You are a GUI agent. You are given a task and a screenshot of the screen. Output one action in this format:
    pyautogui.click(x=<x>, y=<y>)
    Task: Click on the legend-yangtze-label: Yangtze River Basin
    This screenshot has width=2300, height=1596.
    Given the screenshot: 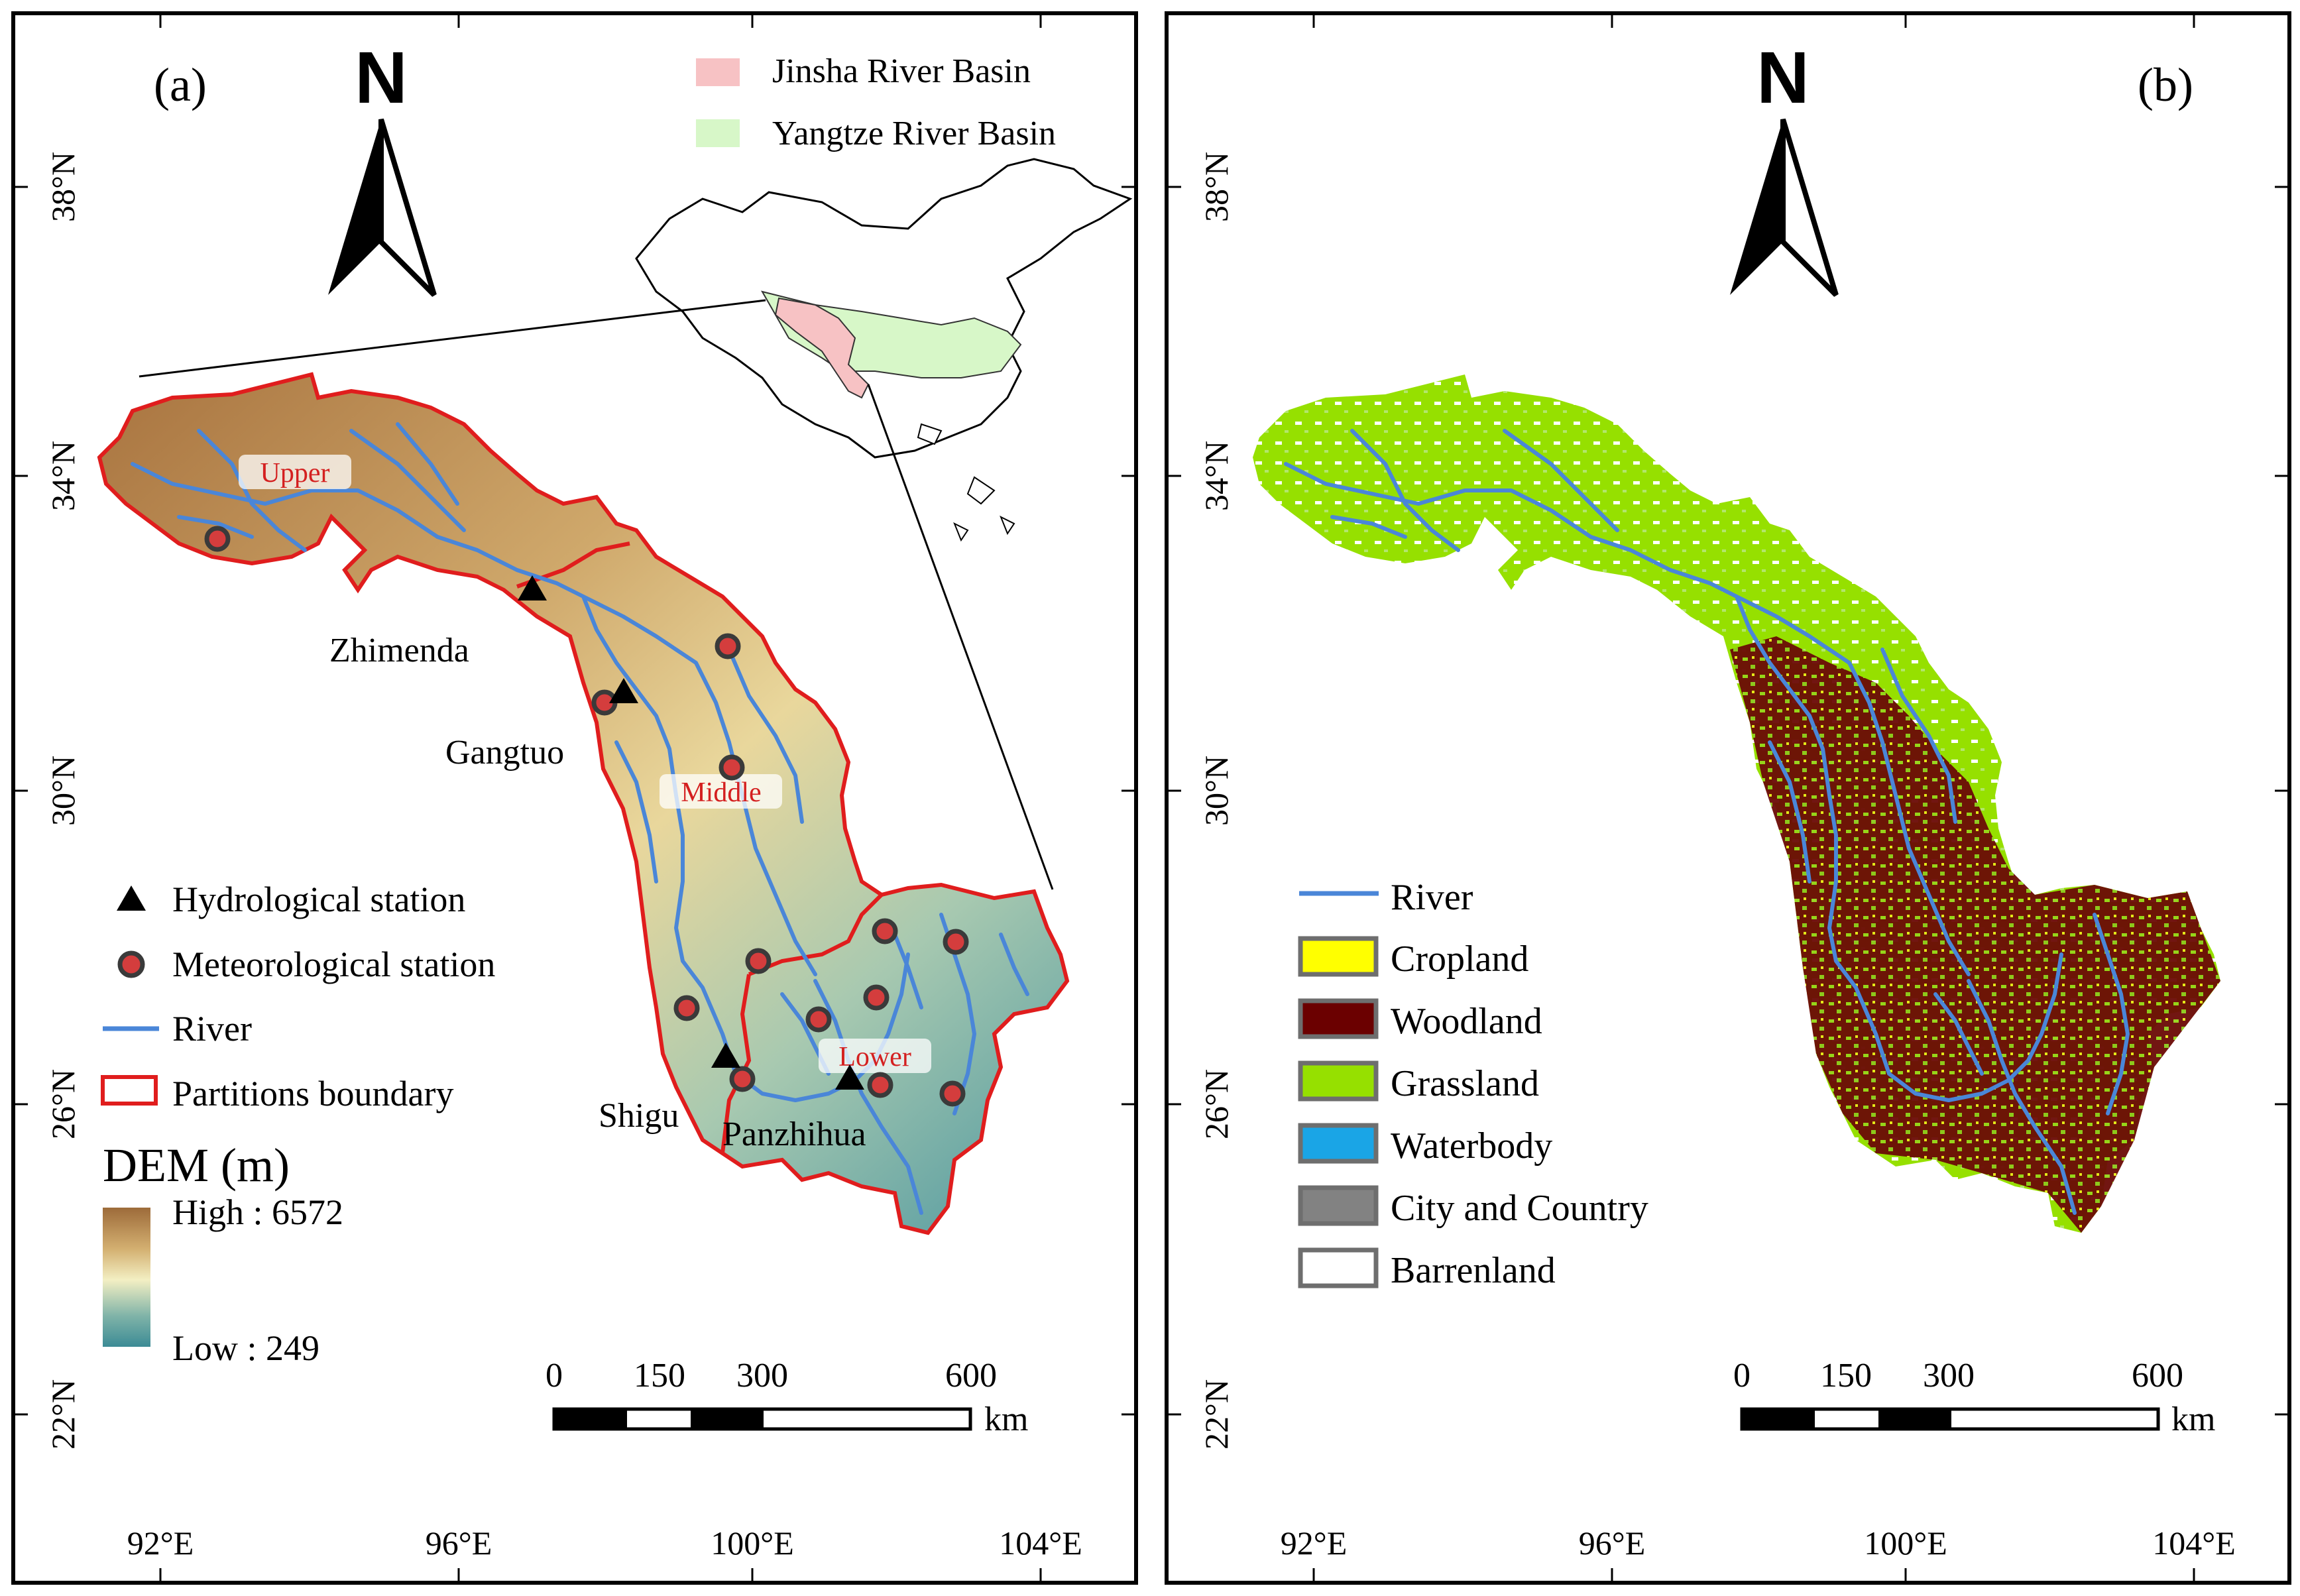 What is the action you would take?
    pyautogui.click(x=914, y=133)
    